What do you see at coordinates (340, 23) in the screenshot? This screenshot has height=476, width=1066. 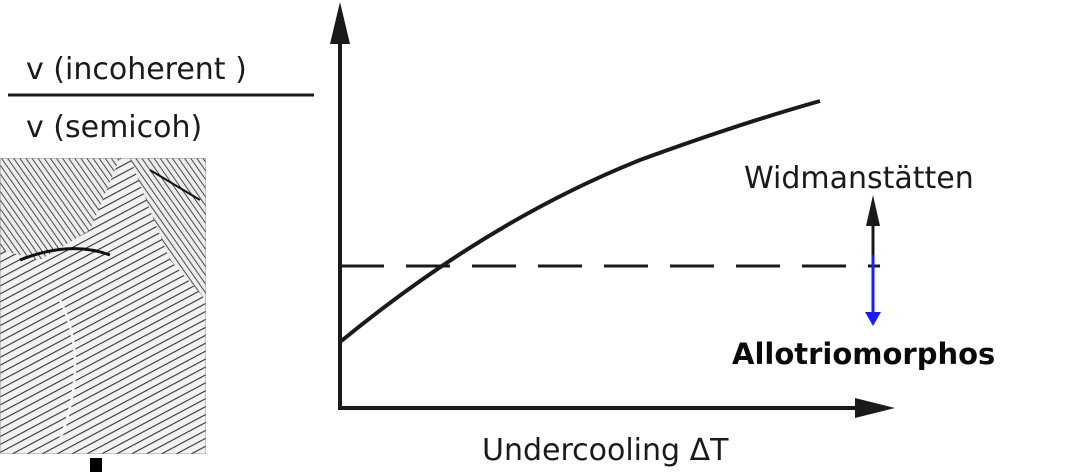 I see `y-axis-arrowhead` at bounding box center [340, 23].